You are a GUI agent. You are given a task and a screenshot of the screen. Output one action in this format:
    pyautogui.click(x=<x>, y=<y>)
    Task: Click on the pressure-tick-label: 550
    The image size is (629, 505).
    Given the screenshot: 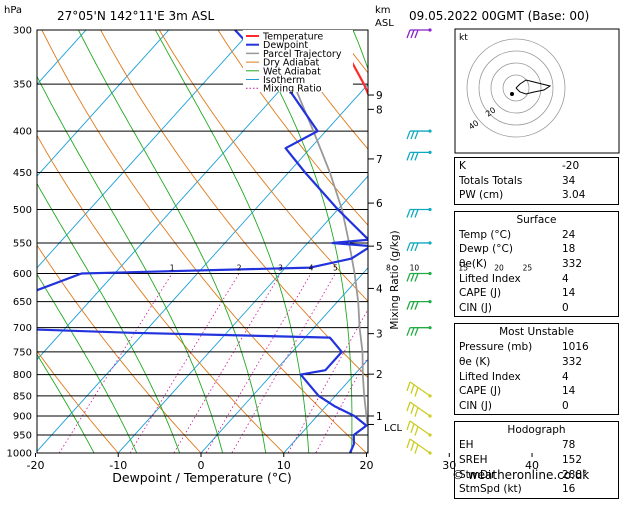 What is the action you would take?
    pyautogui.click(x=22, y=243)
    